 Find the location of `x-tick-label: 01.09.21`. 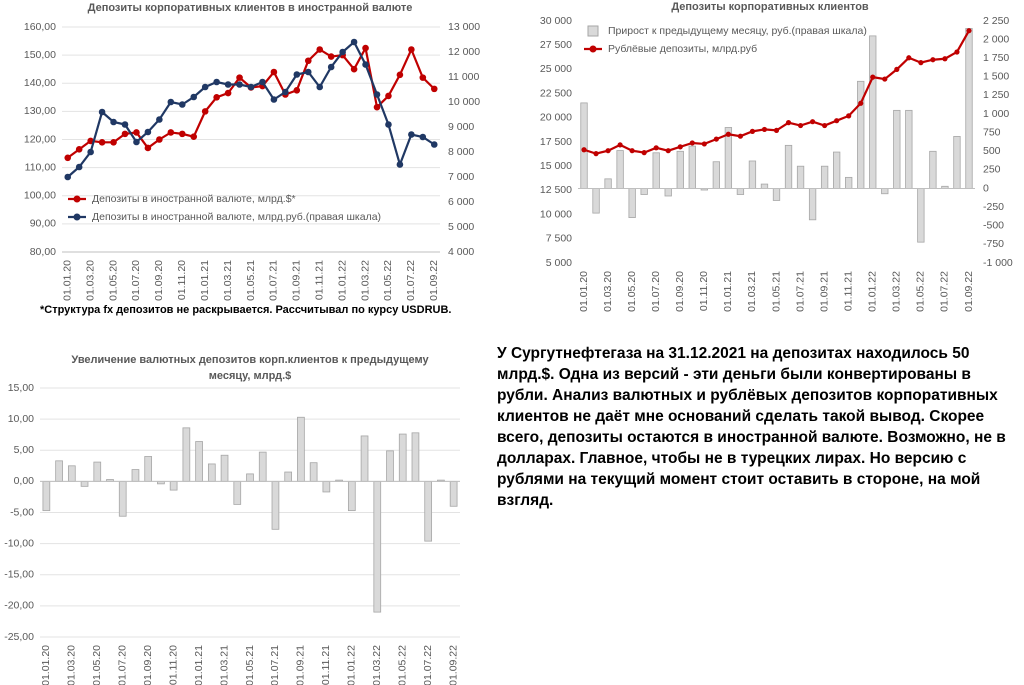

x-tick-label: 01.09.21 is located at coordinates (824, 291).